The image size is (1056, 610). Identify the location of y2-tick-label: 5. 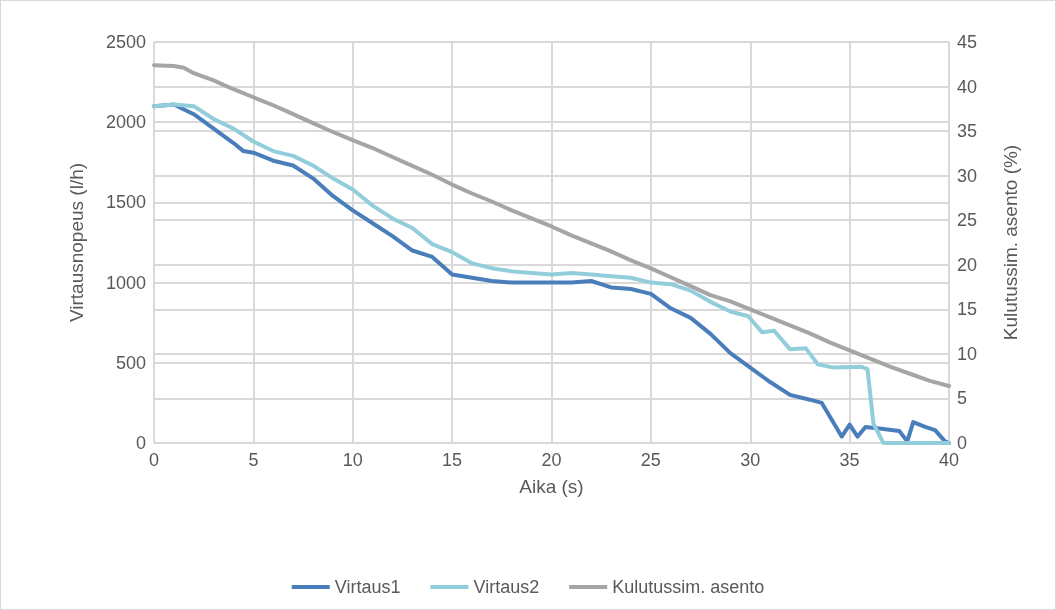
(962, 398).